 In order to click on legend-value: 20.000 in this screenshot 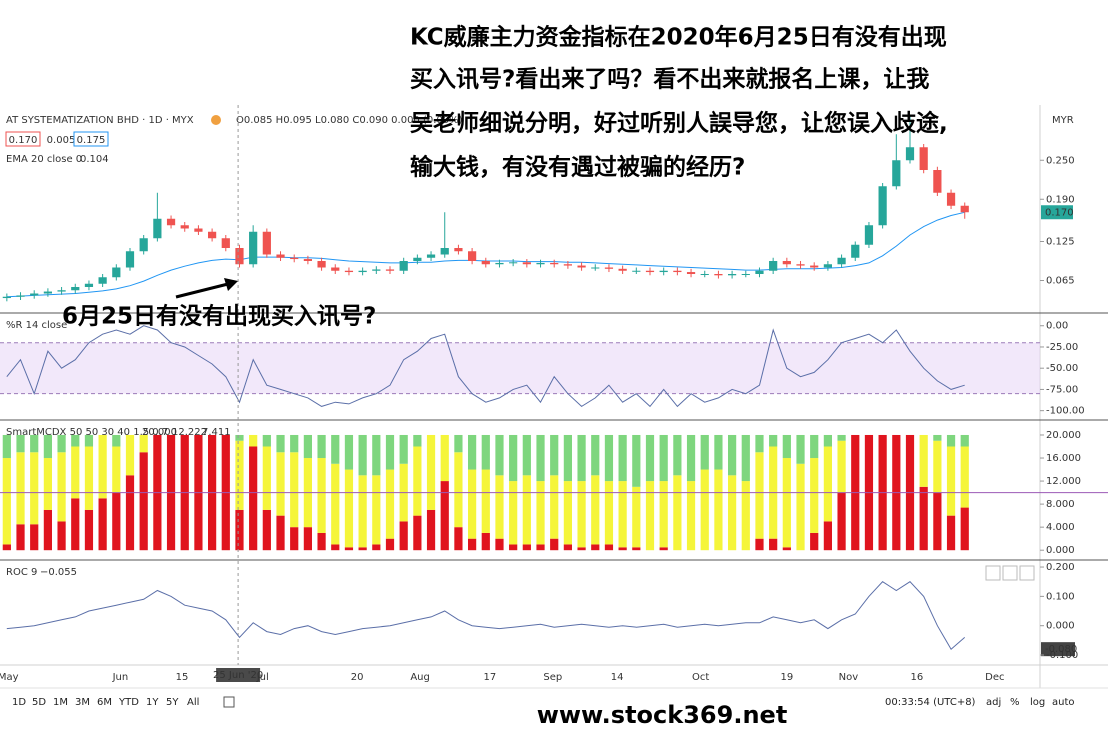, I will do `click(159, 432)`.